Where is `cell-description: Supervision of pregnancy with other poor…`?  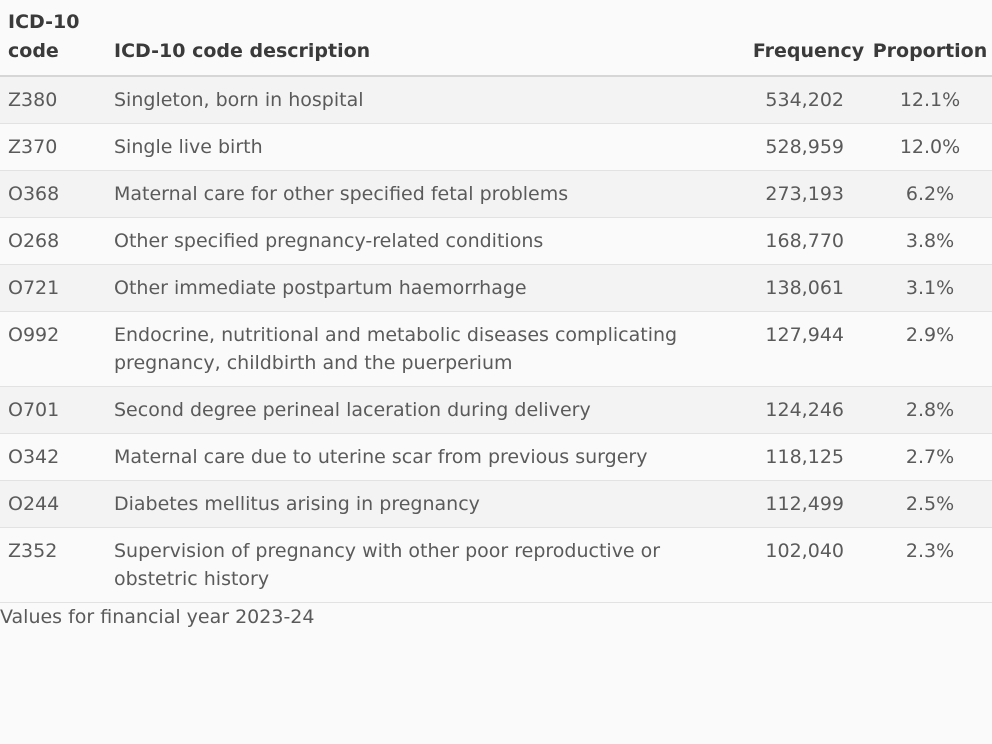 cell-description: Supervision of pregnancy with other poor… is located at coordinates (427, 565).